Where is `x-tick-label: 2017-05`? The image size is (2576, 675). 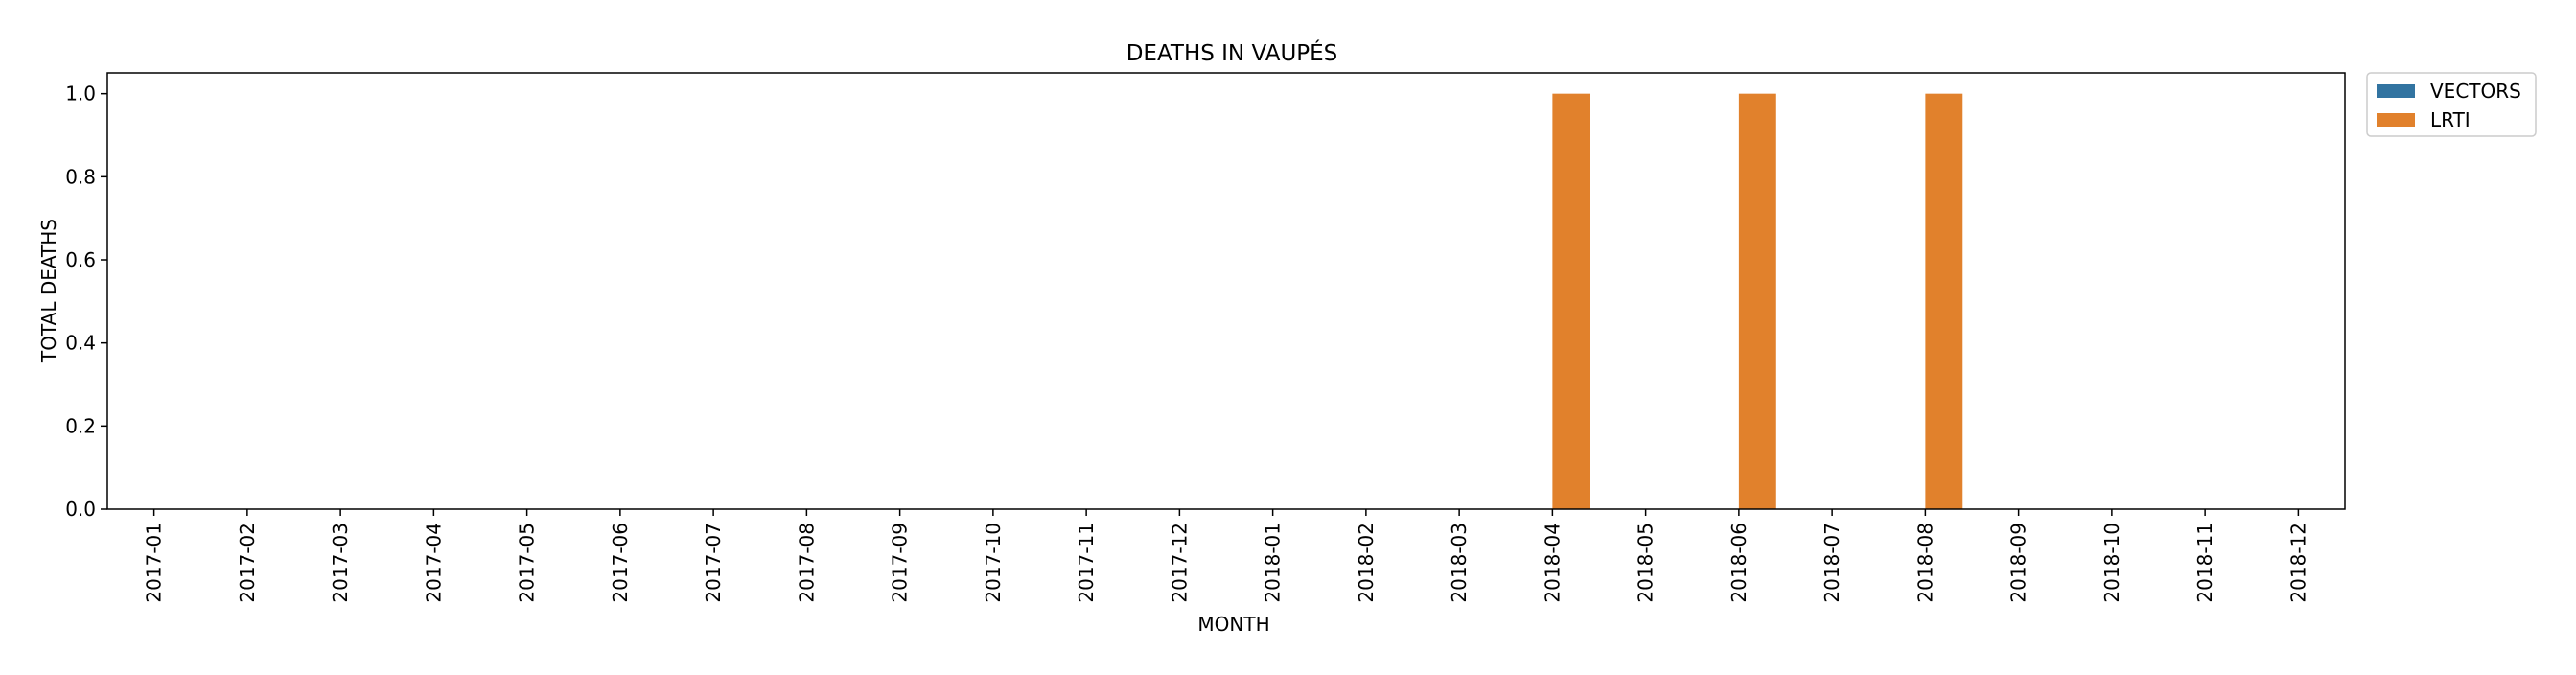
x-tick-label: 2017-05 is located at coordinates (527, 563).